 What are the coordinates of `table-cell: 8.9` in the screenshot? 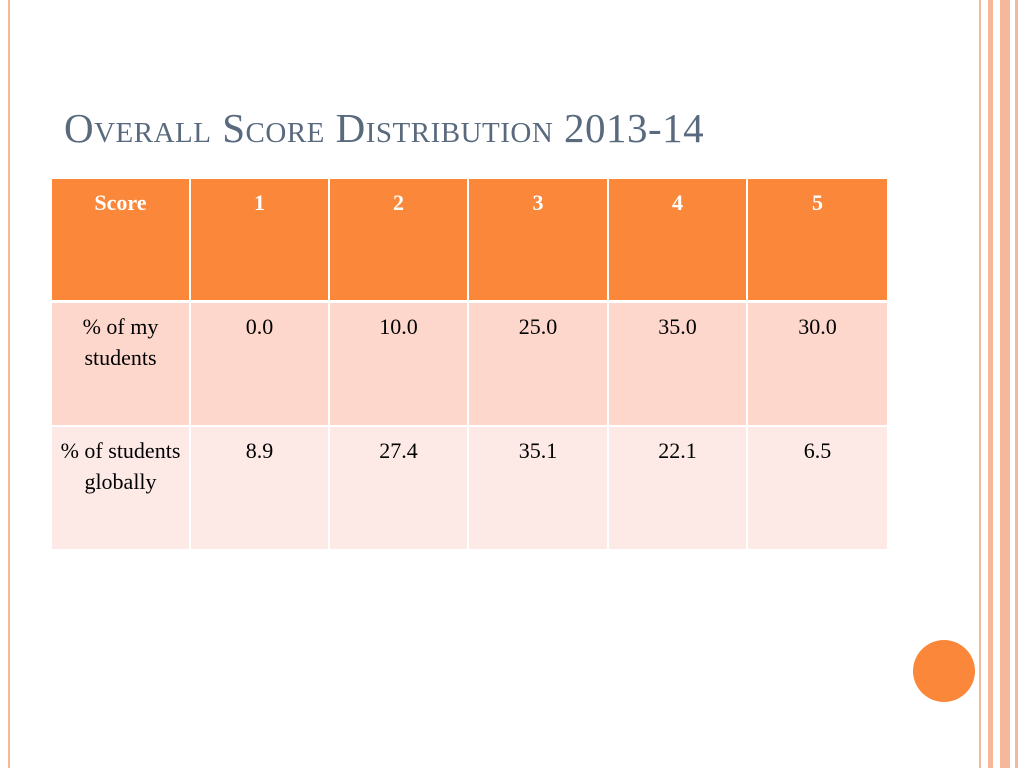 It's located at (260, 488).